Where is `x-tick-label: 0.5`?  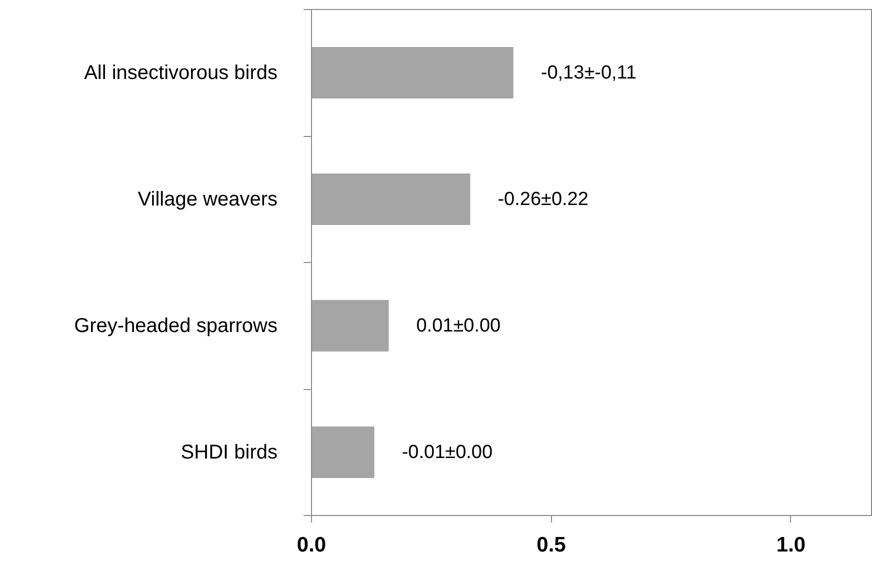
x-tick-label: 0.5 is located at coordinates (551, 545).